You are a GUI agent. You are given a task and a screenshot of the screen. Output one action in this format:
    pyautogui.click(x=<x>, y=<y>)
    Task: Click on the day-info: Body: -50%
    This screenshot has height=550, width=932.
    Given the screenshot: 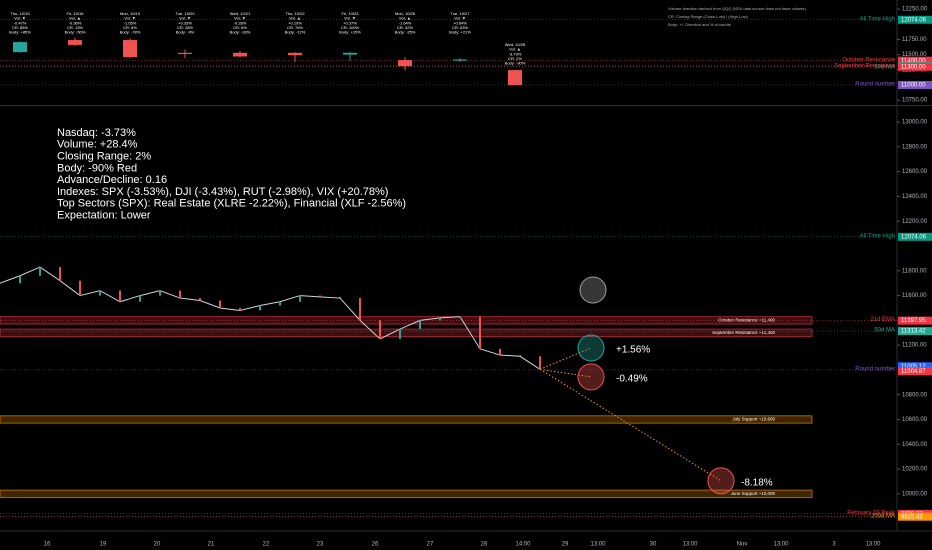 What is the action you would take?
    pyautogui.click(x=75, y=31)
    